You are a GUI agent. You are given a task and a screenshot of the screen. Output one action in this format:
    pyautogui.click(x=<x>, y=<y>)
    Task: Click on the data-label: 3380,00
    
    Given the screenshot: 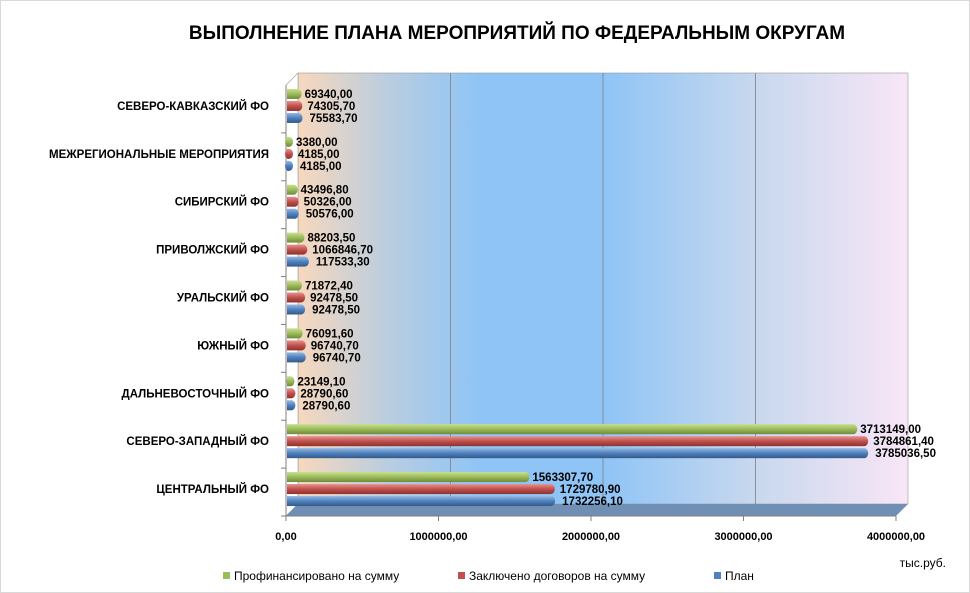 What is the action you would take?
    pyautogui.click(x=317, y=143)
    